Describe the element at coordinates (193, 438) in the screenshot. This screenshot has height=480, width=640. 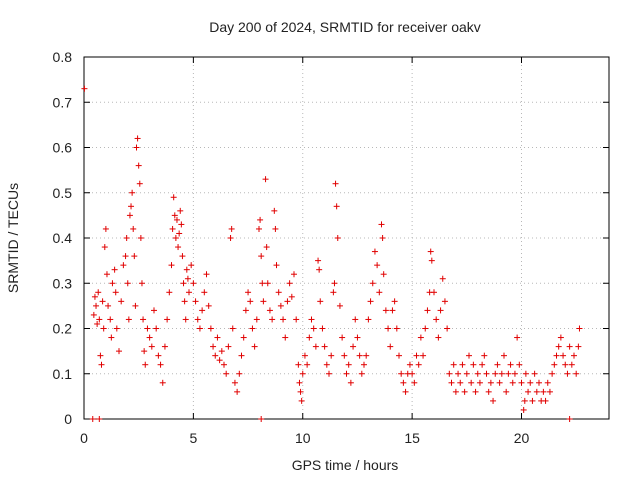
I see `x-tick-label: 5` at that location.